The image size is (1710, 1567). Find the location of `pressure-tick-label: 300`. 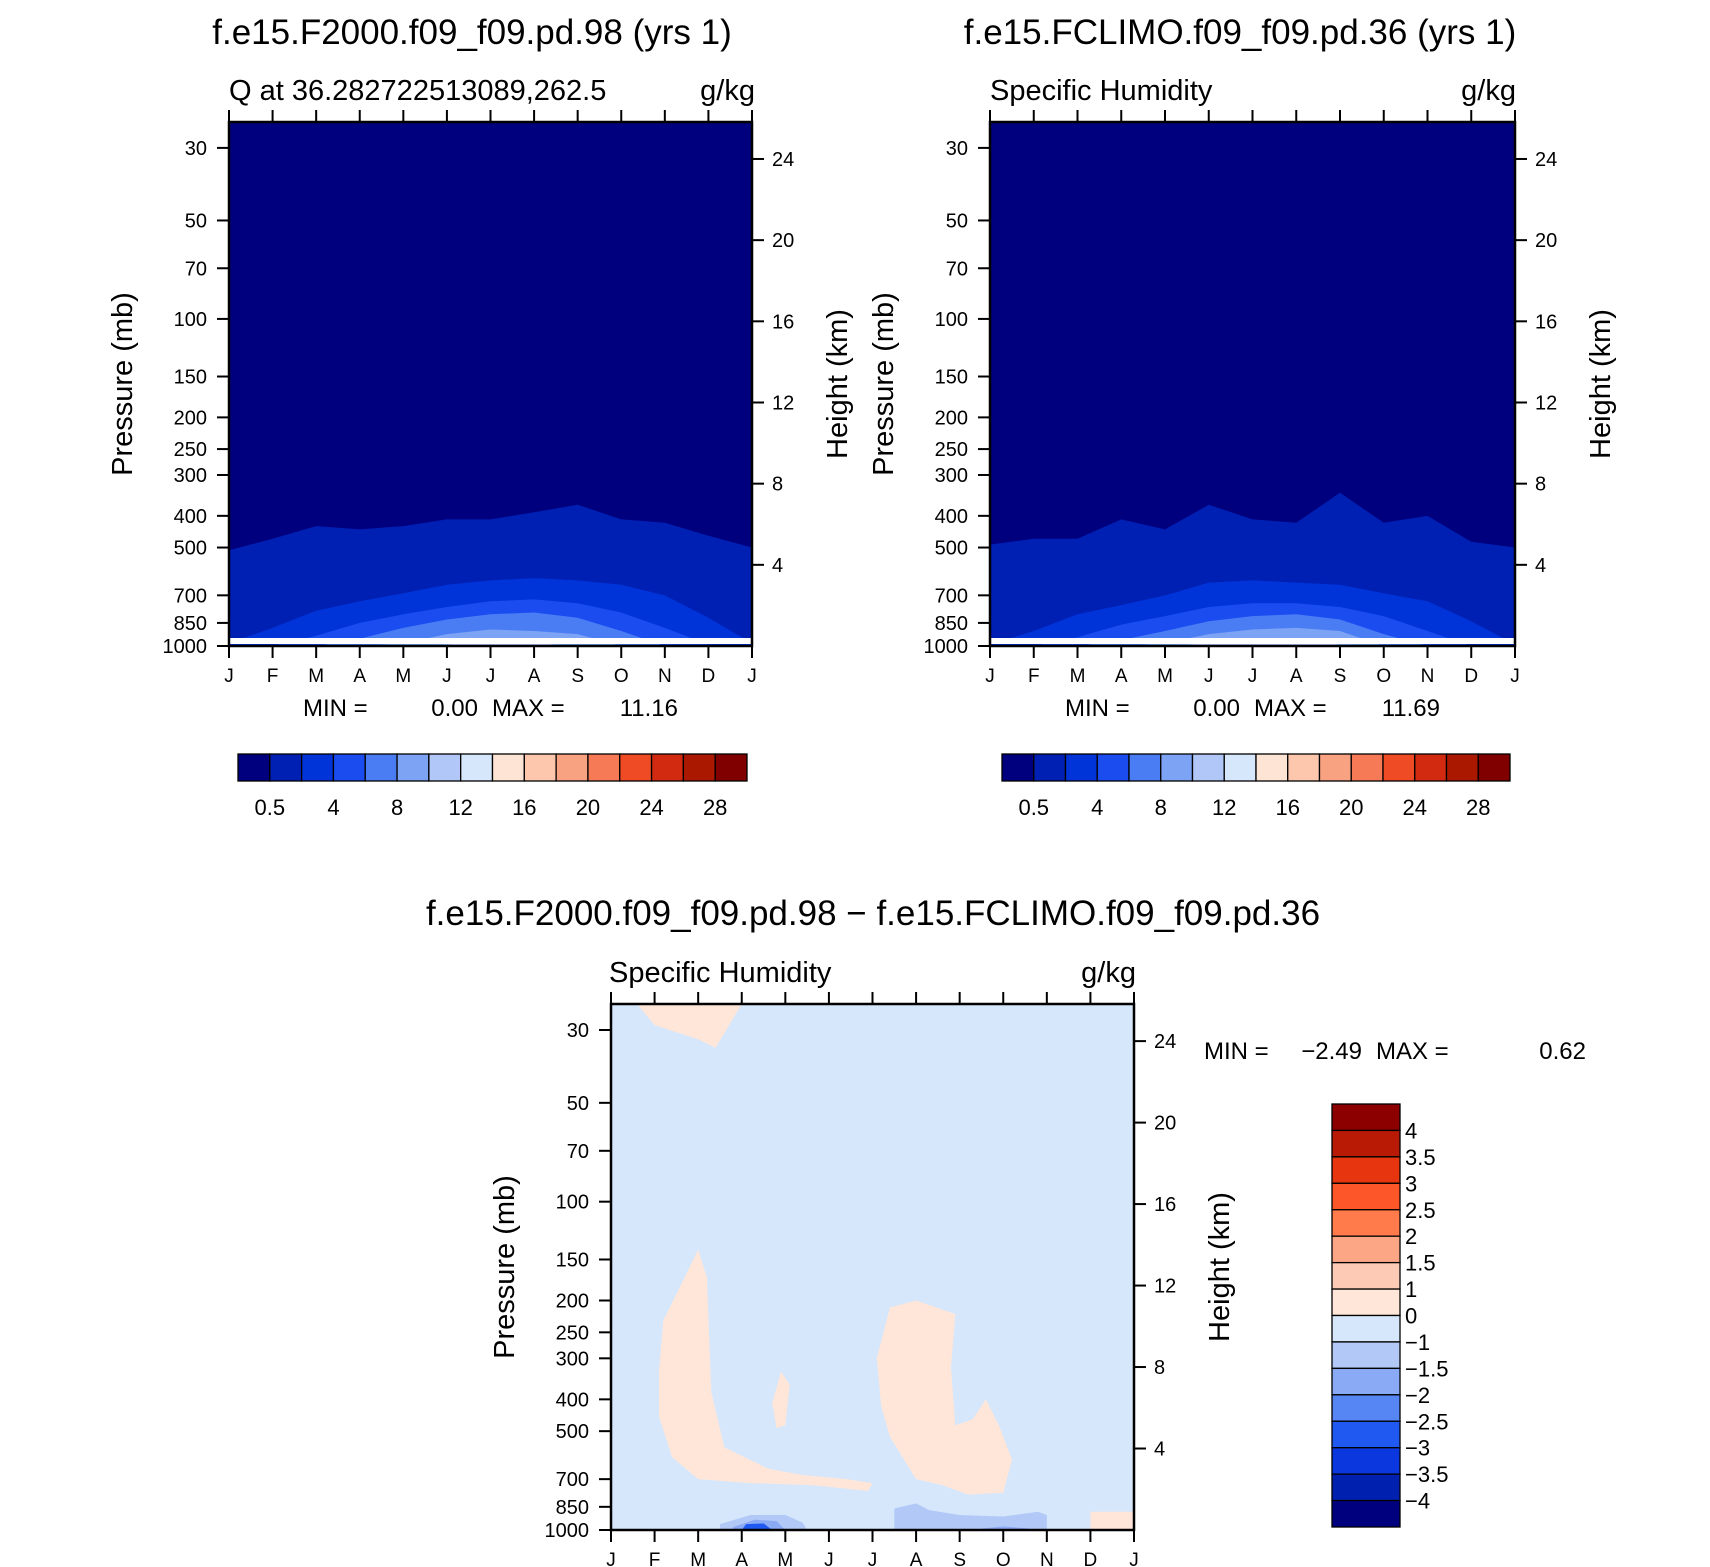

pressure-tick-label: 300 is located at coordinates (190, 476).